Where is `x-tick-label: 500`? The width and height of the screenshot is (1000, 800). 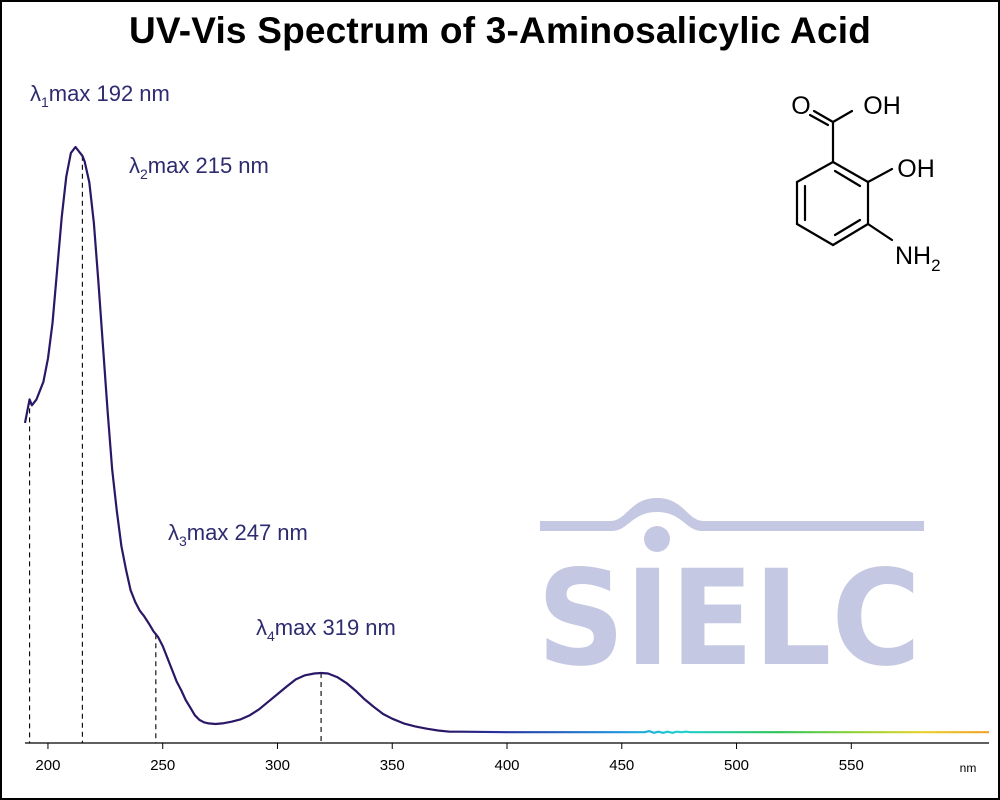 x-tick-label: 500 is located at coordinates (736, 765).